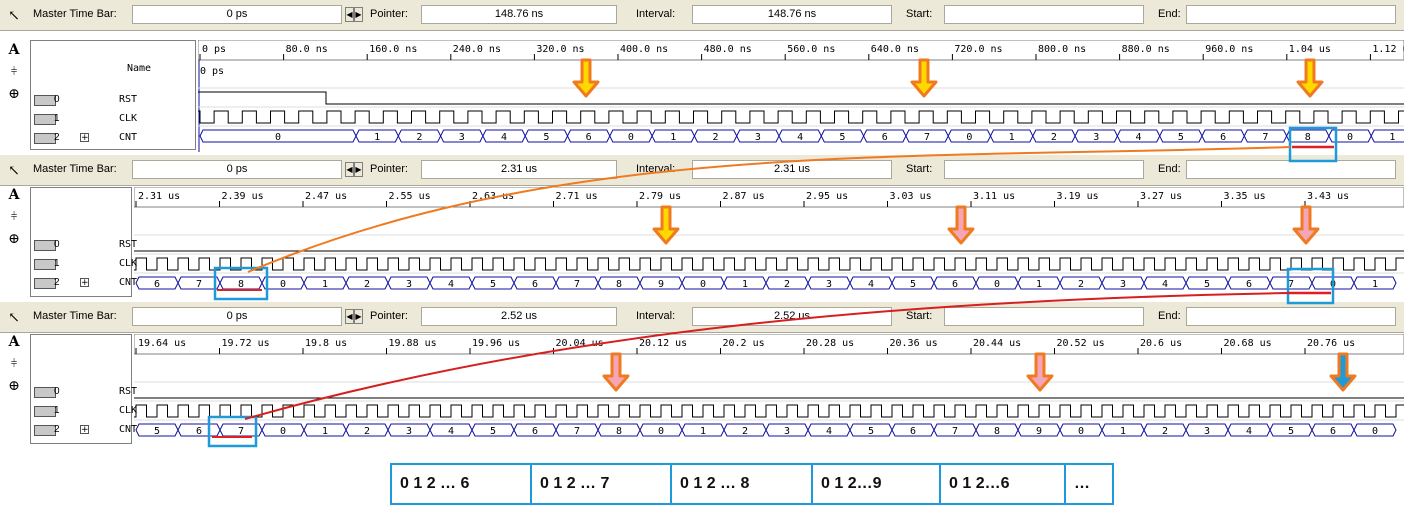 The image size is (1404, 522). I want to click on ruler-tick-label: 20.76 us, so click(1331, 343).